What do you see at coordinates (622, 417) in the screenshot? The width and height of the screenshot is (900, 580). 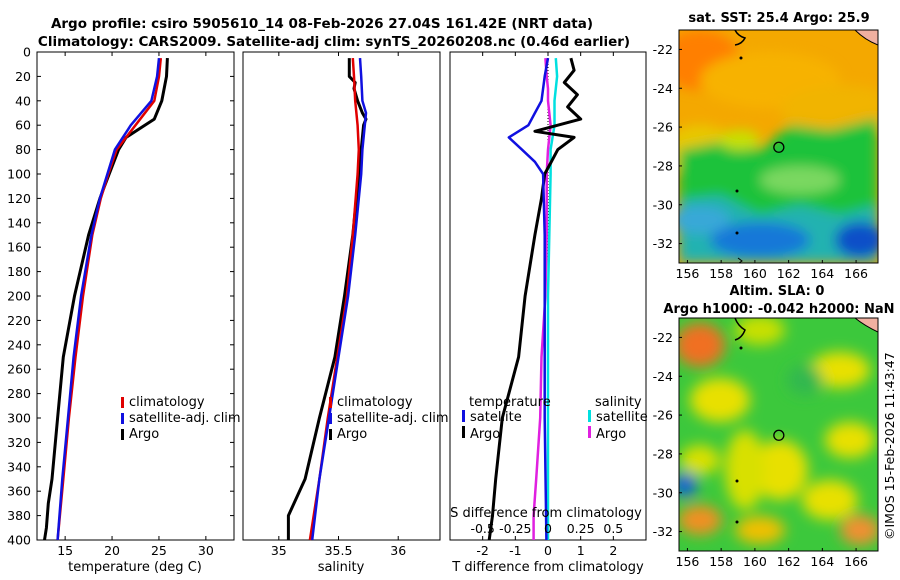 I see `legend-label-s-satellite: satellite` at bounding box center [622, 417].